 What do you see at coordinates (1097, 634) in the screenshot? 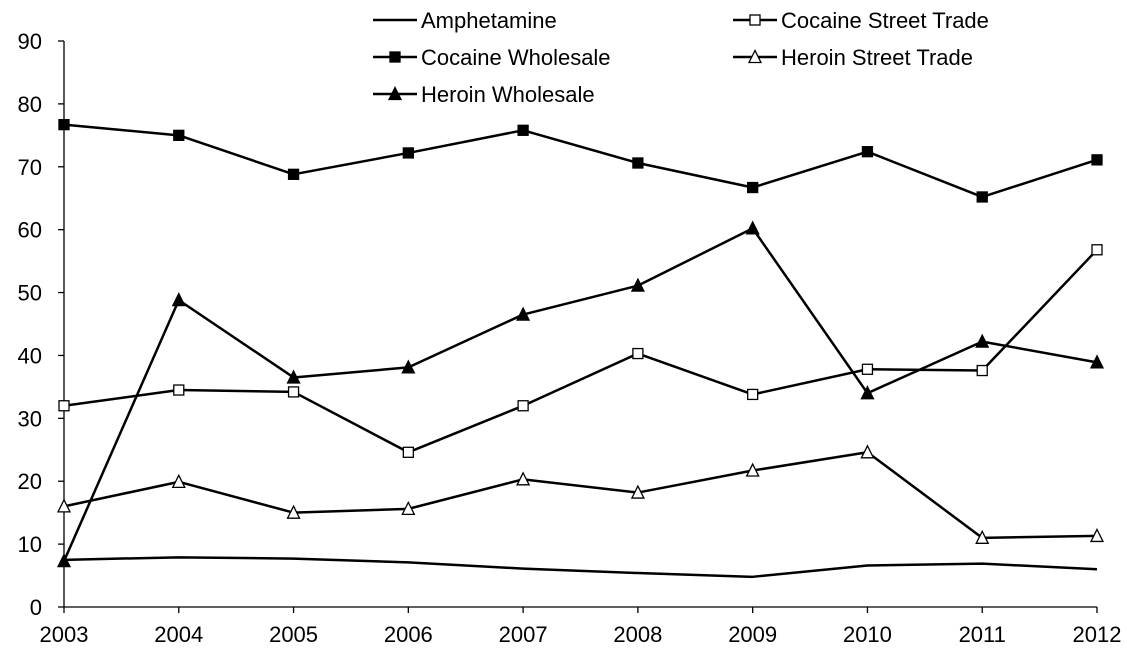
I see `x-tick-label: 2012` at bounding box center [1097, 634].